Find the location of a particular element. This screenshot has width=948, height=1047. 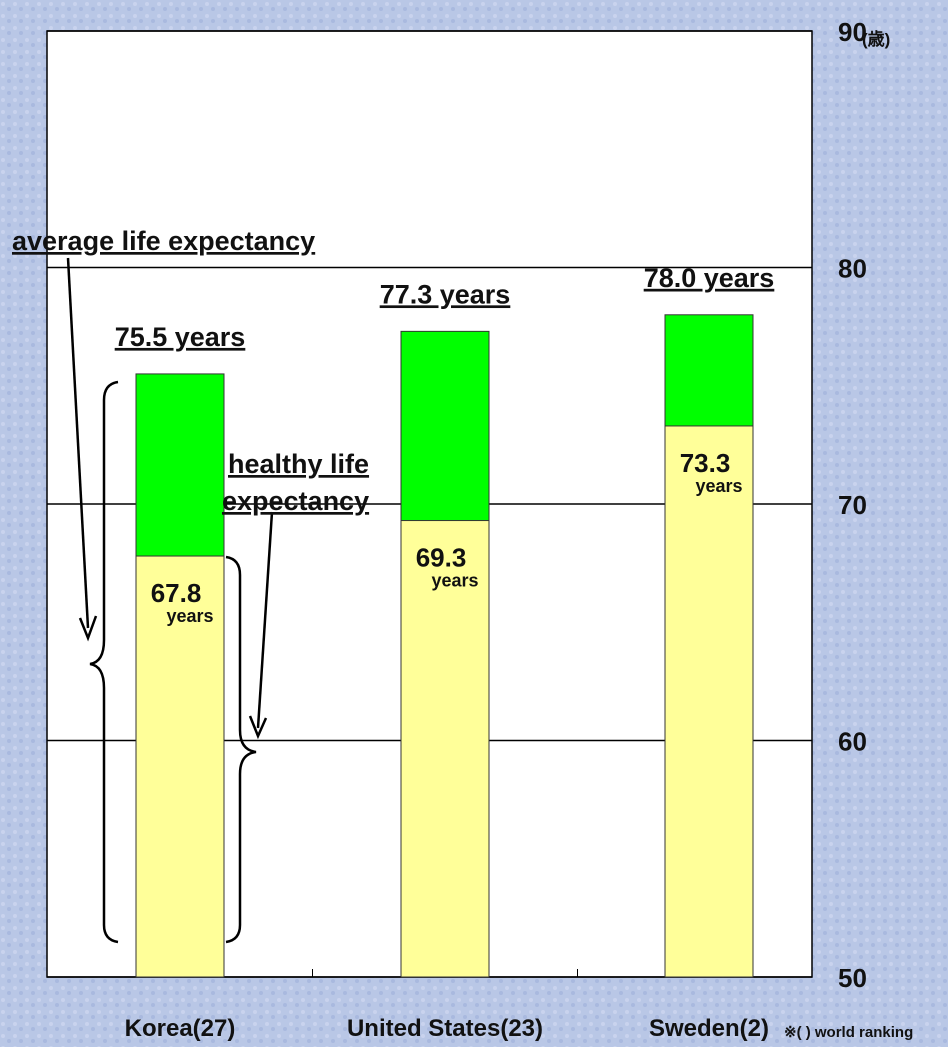

arrow-average-head is located at coordinates (88, 628).